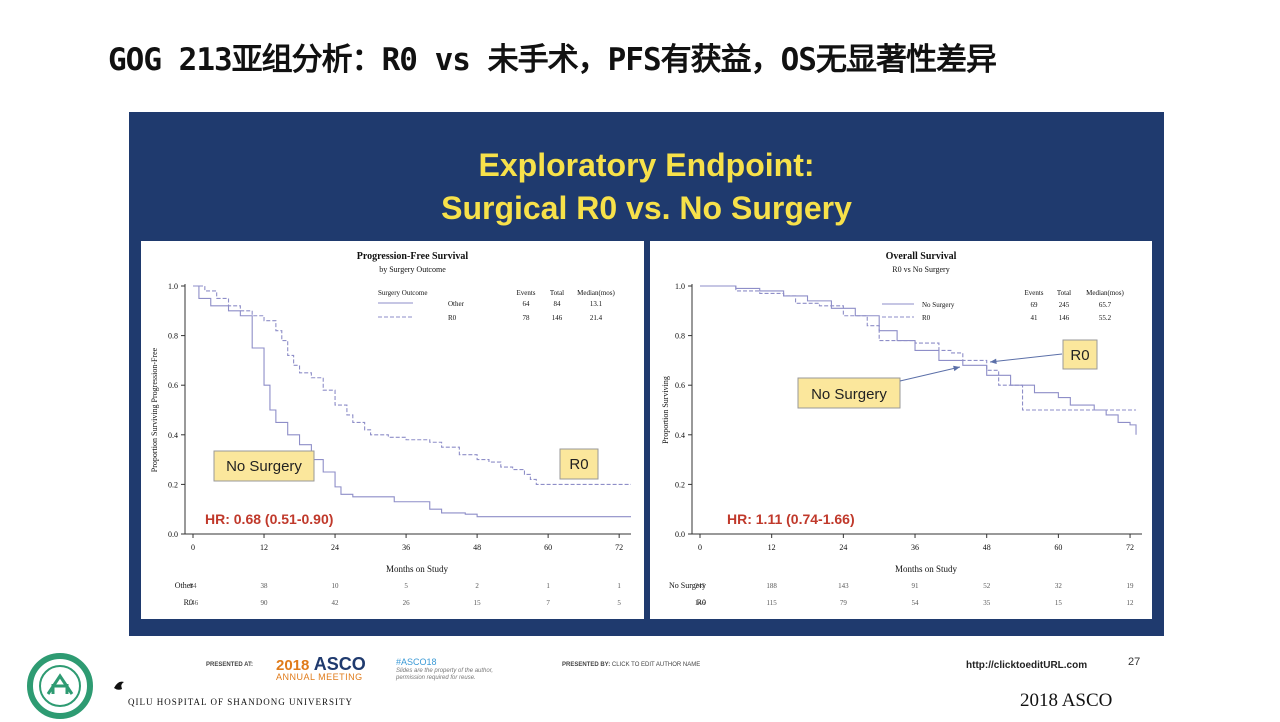 This screenshot has height=722, width=1280. Describe the element at coordinates (1064, 305) in the screenshot. I see `legend-value: 245` at that location.